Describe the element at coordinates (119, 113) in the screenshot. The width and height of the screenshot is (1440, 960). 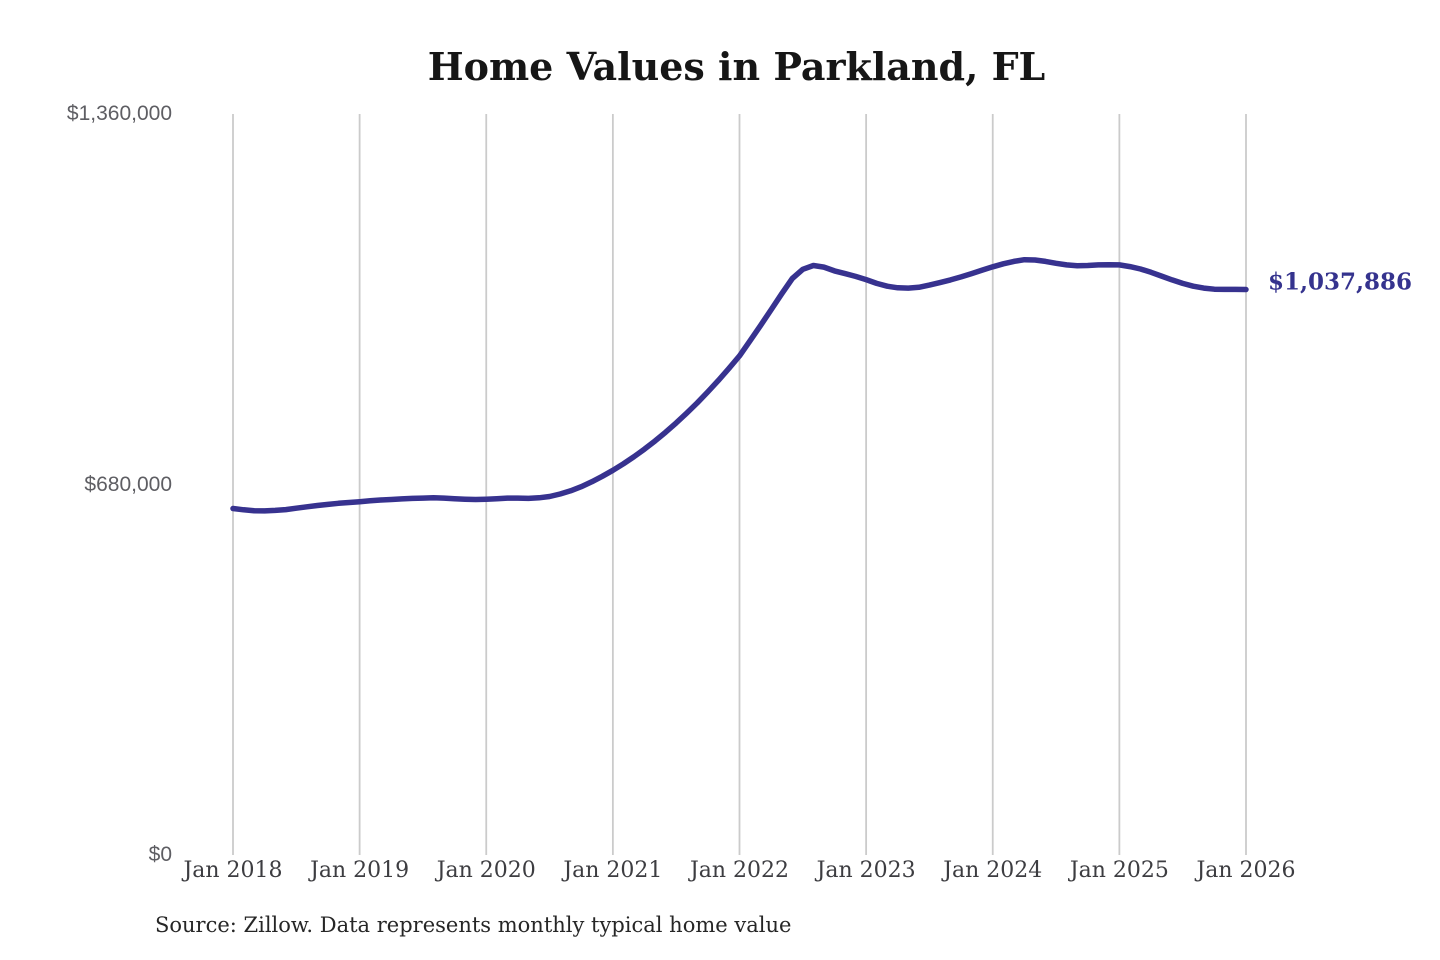
I see `y-tick-label: $1,360,000` at that location.